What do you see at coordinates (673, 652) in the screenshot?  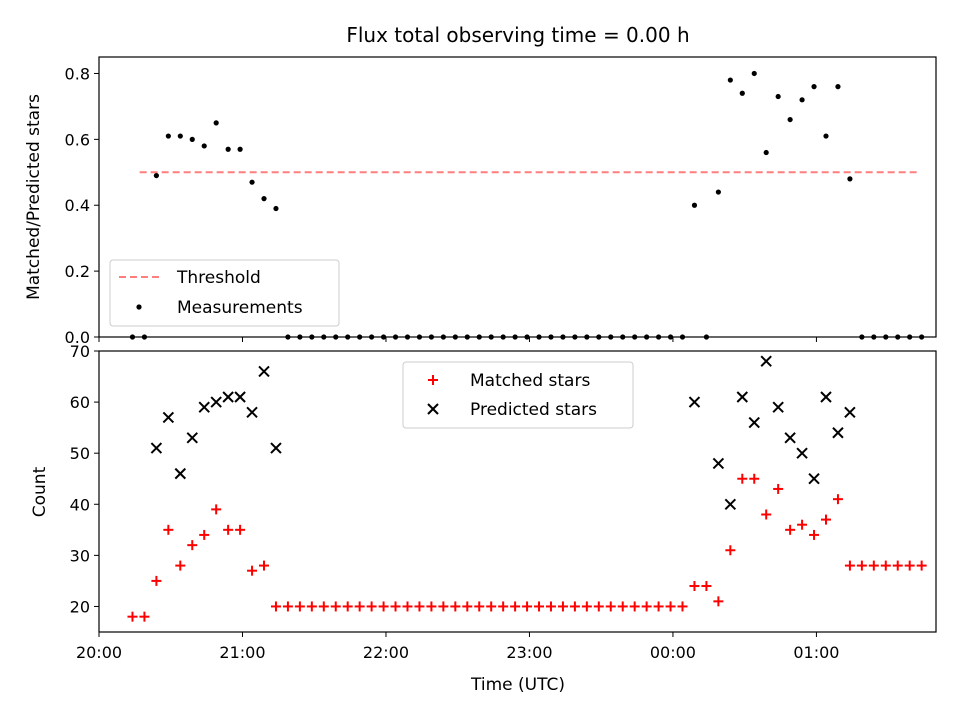 I see `x-tick-label: 00:00` at bounding box center [673, 652].